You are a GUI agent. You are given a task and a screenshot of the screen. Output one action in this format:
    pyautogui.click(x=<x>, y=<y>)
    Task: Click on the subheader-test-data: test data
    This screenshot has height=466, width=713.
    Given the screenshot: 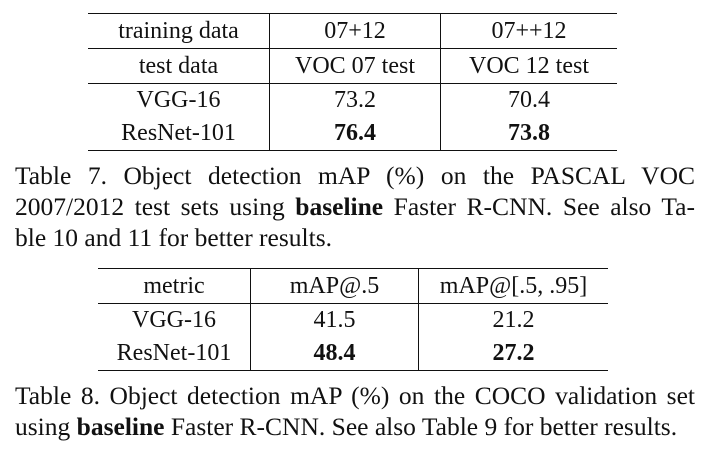 What is the action you would take?
    pyautogui.click(x=179, y=66)
    